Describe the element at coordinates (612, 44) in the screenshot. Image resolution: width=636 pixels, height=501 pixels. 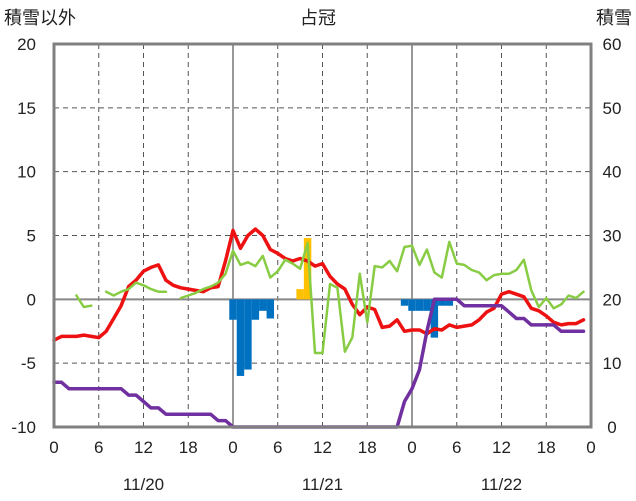
I see `y-right-tick-label: 60` at that location.